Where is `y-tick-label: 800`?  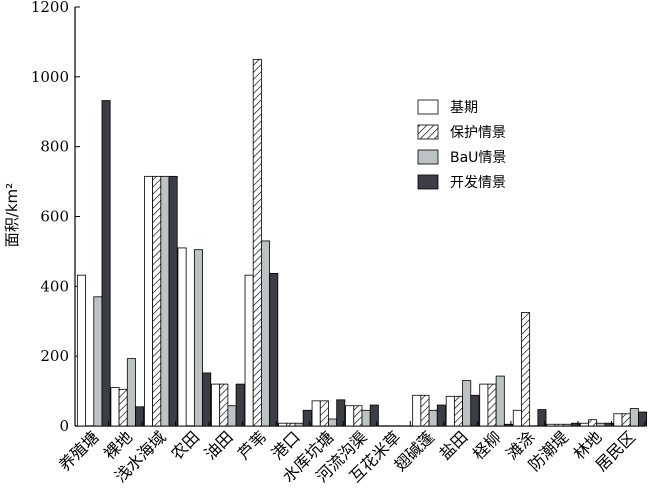 y-tick-label: 800 is located at coordinates (54, 147).